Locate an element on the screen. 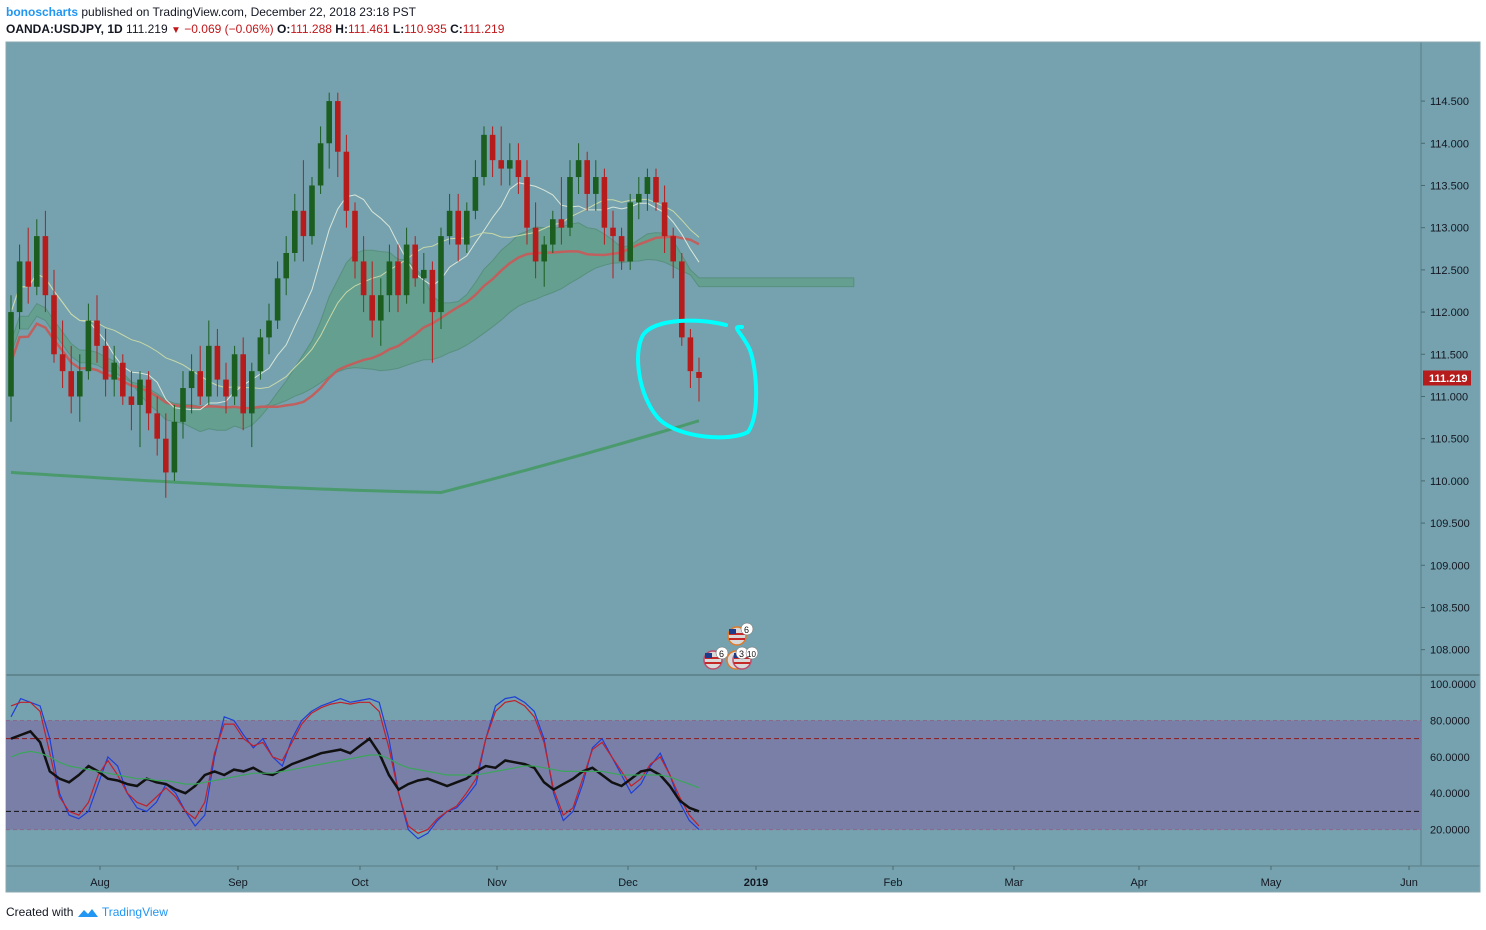 This screenshot has height=930, width=1486. stoch-lines is located at coordinates (355, 768).